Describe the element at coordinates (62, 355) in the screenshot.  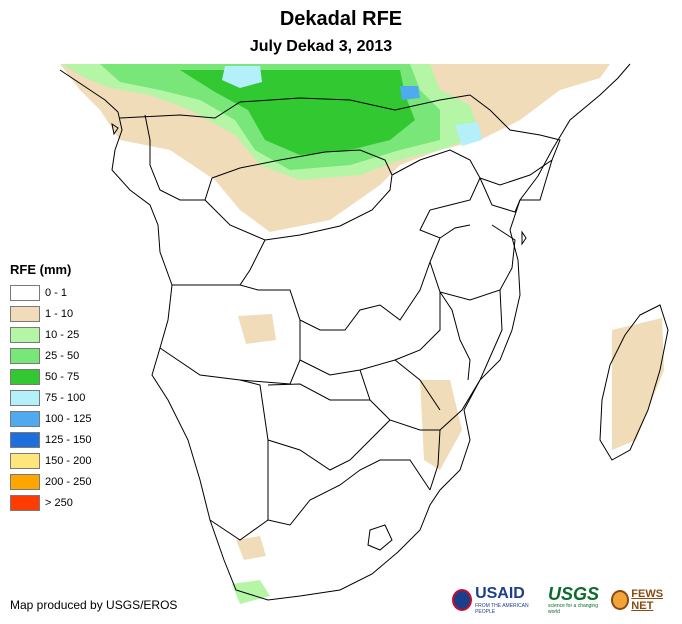
I see `legend-label: 25 - 50` at that location.